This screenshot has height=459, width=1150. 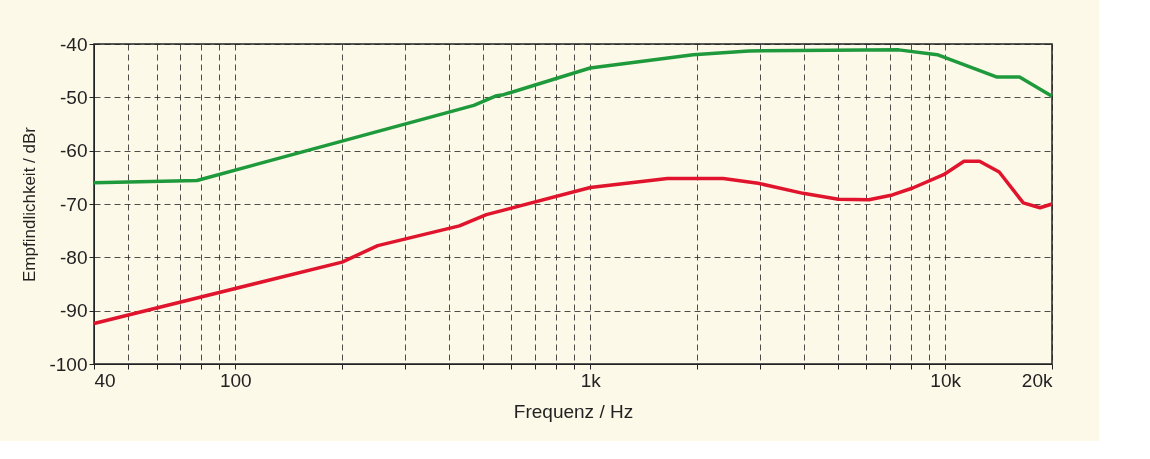 I want to click on y-tick-label: -50, so click(x=74, y=97).